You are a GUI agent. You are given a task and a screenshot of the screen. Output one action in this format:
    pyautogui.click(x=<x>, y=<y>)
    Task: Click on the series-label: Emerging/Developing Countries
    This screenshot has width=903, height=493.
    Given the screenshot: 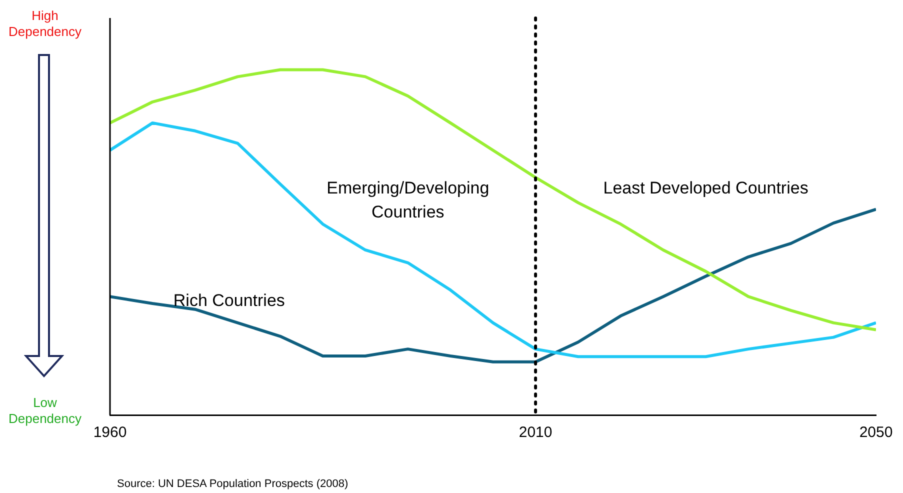 What is the action you would take?
    pyautogui.click(x=408, y=200)
    